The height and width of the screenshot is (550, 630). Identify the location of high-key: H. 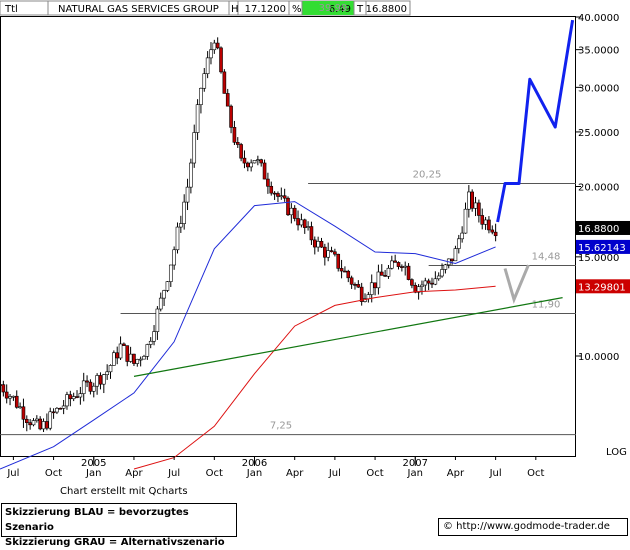
(235, 9).